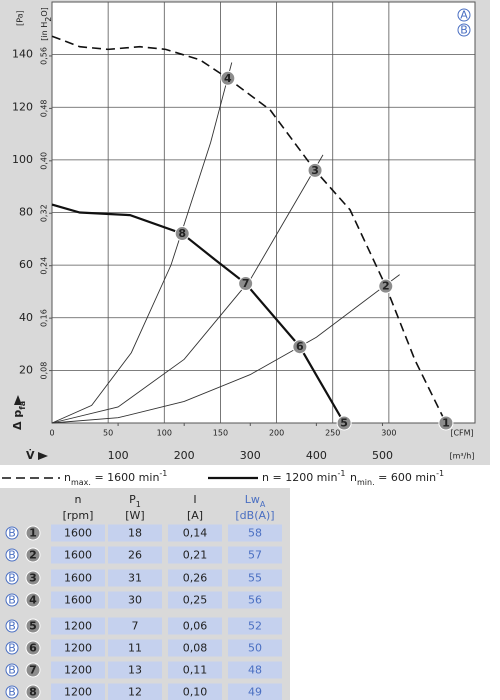 The image size is (500, 700). Describe the element at coordinates (184, 455) in the screenshot. I see `x-tick-label: 200` at that location.